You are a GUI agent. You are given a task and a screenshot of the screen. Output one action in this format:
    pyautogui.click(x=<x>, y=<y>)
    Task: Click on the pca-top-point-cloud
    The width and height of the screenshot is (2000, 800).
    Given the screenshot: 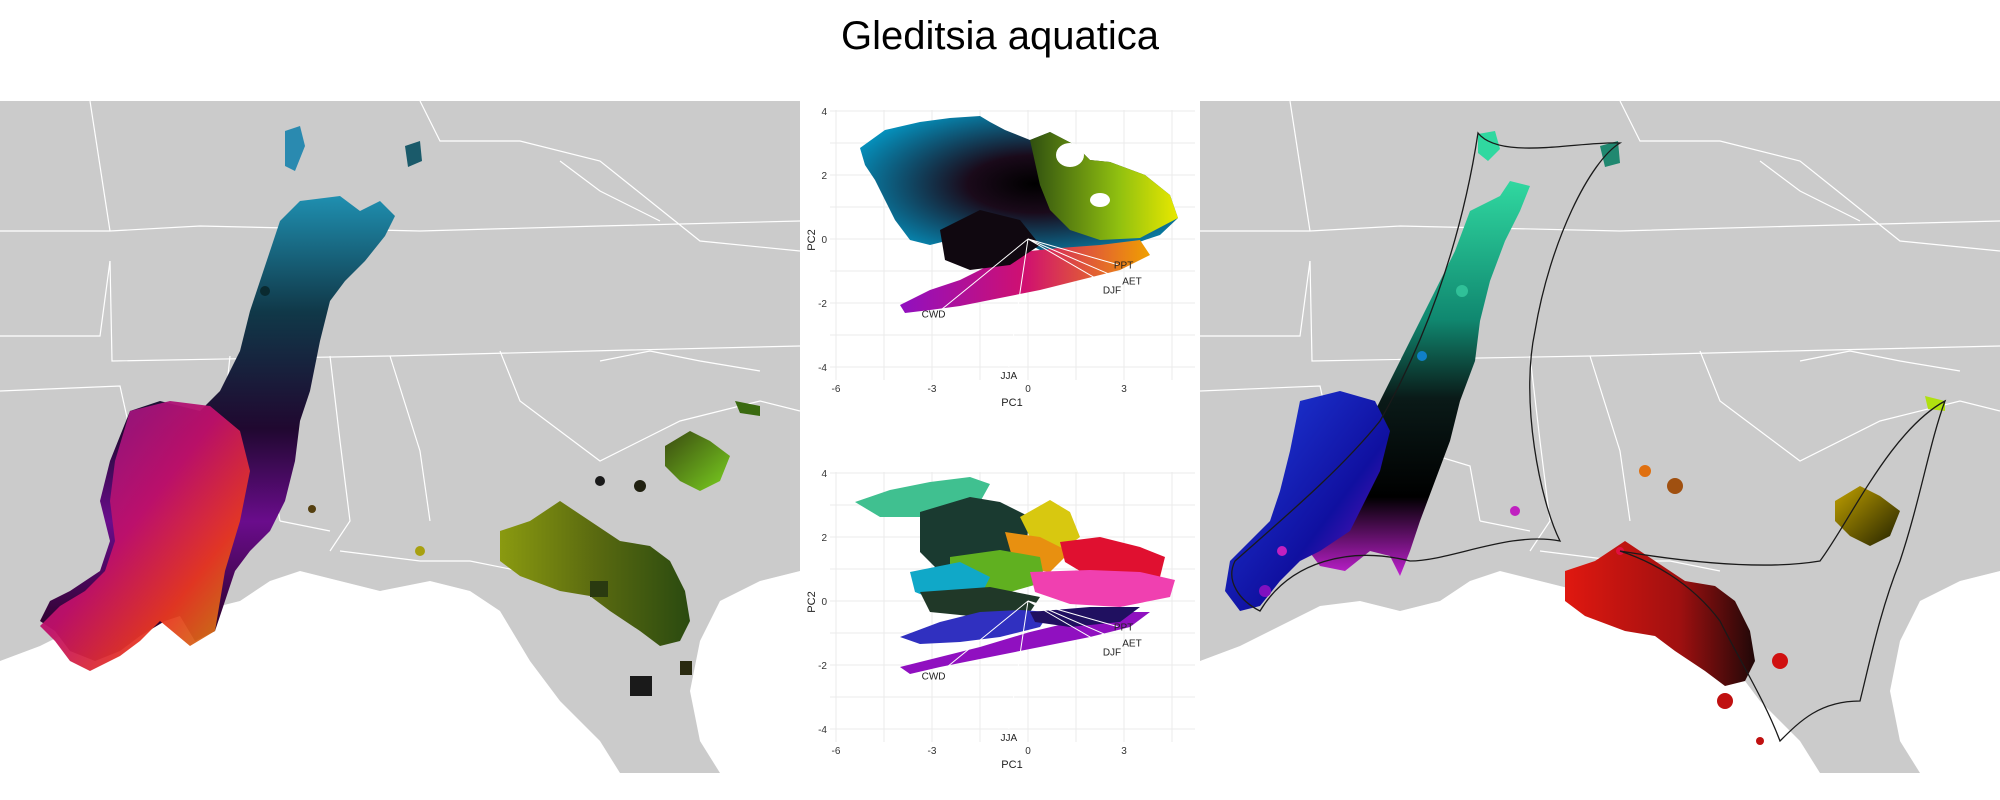 What is the action you would take?
    pyautogui.click(x=1019, y=214)
    